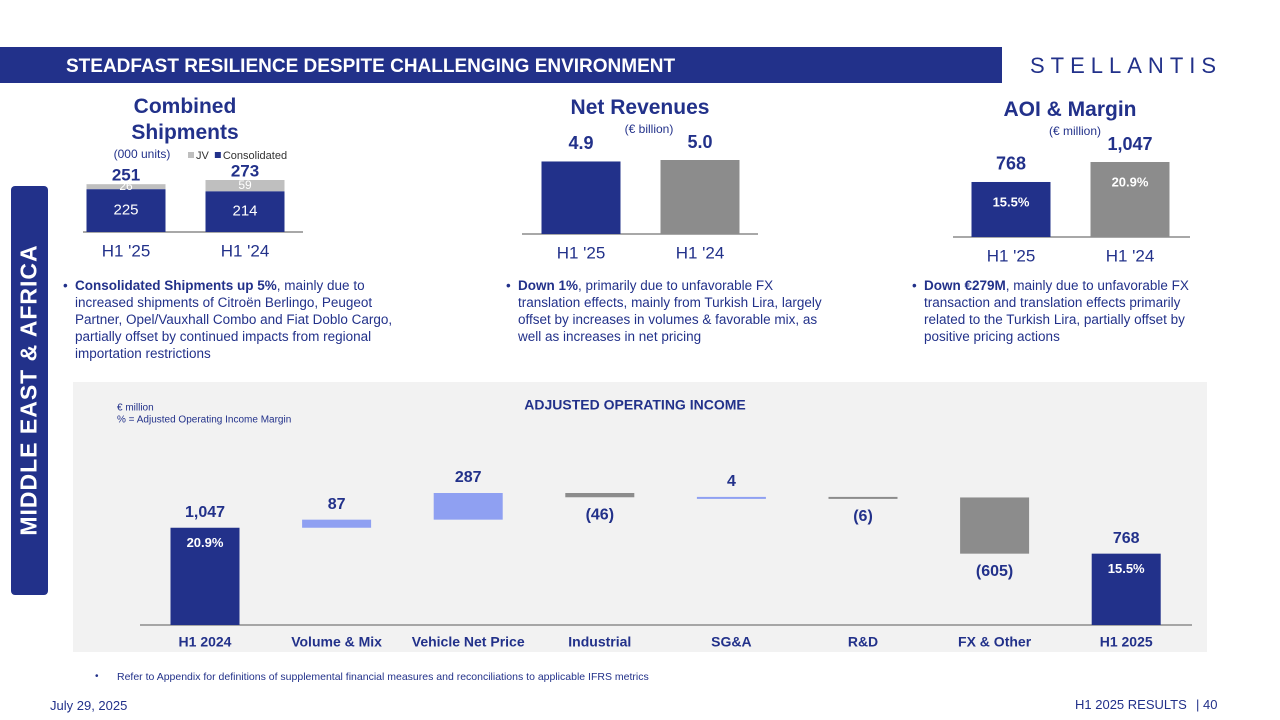  Describe the element at coordinates (1207, 704) in the screenshot. I see `footer-page: | 40` at that location.